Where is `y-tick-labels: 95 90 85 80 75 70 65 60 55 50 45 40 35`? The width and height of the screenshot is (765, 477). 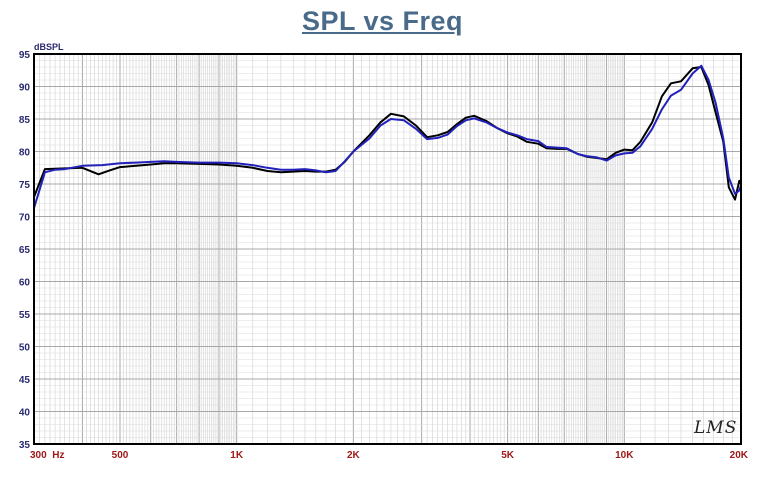
y-tick-labels: 95 90 85 80 75 70 65 60 55 50 45 40 35 is located at coordinates (25, 250).